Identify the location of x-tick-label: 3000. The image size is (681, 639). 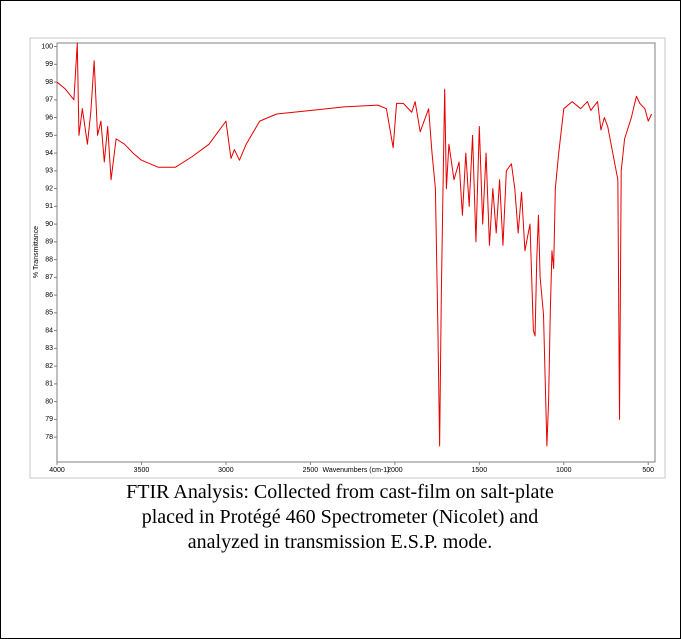
(226, 470).